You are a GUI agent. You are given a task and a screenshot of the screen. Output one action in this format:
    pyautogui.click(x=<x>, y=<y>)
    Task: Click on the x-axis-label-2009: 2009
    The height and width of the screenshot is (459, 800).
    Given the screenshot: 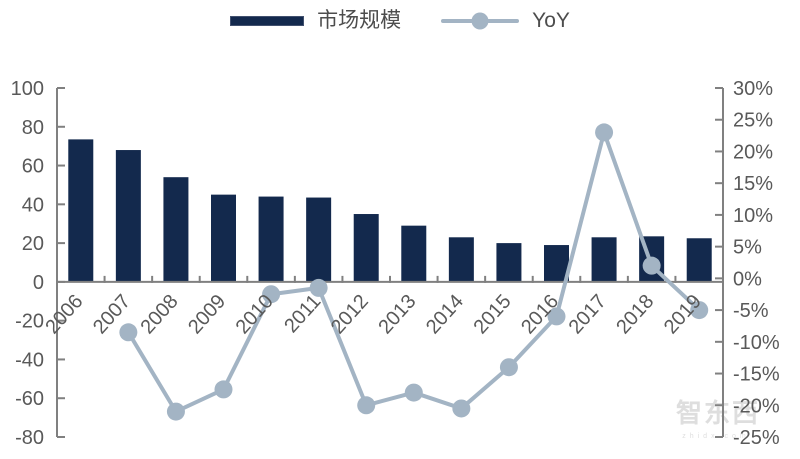 What is the action you would take?
    pyautogui.click(x=207, y=315)
    